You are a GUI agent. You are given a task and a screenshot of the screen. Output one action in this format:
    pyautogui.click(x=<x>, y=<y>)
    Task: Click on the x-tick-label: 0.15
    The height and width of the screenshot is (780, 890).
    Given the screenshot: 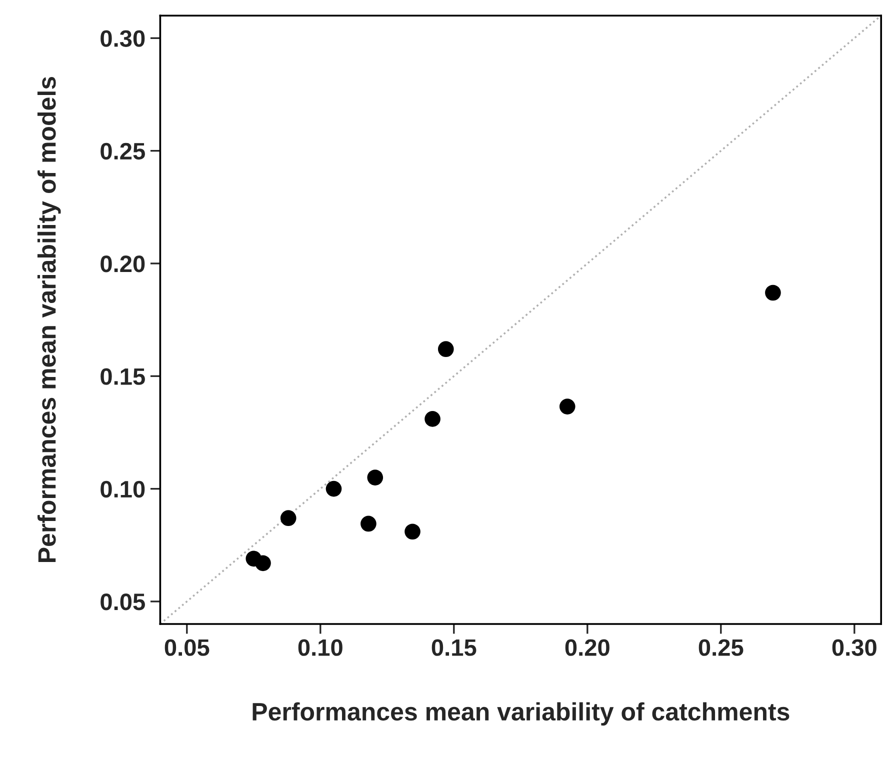 What is the action you would take?
    pyautogui.click(x=454, y=647)
    